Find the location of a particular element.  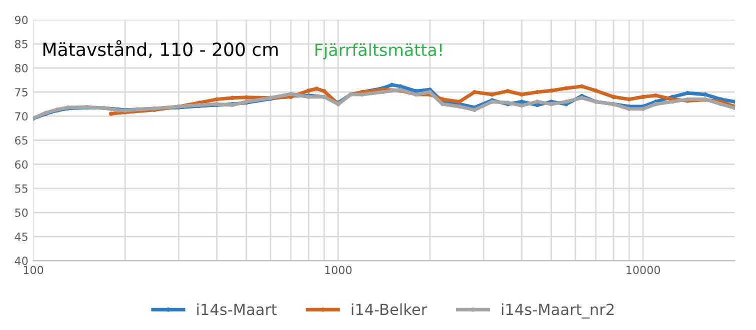

x-tick-label: 10000 is located at coordinates (643, 270).